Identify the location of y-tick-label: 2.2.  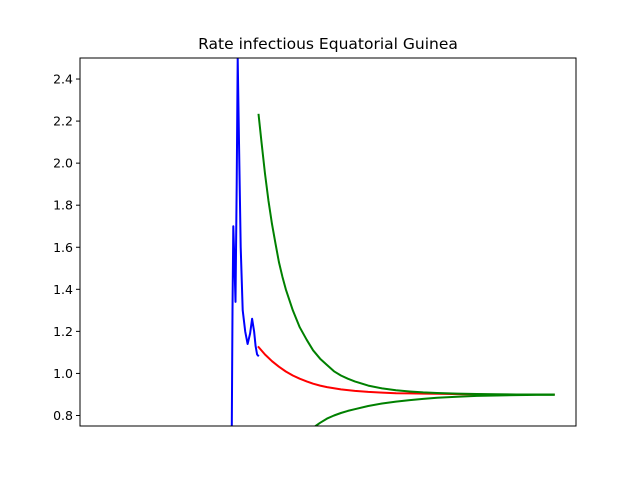
(63, 121).